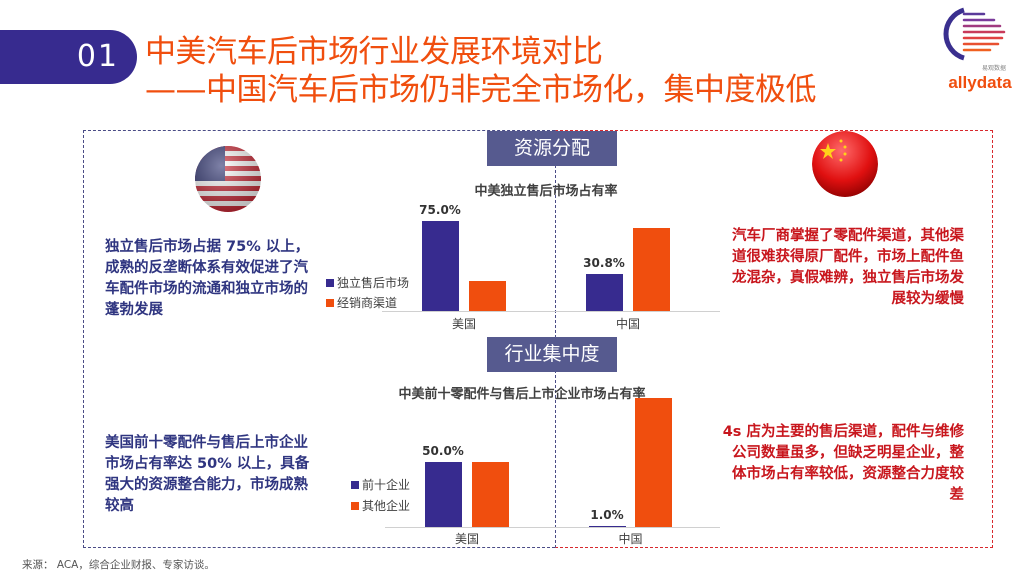  I want to click on legend-item: 经销商渠道, so click(361, 302).